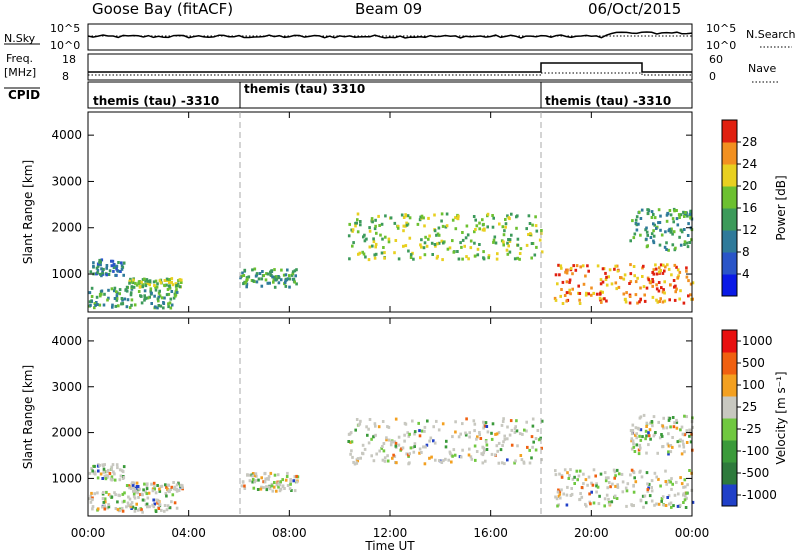 This screenshot has height=554, width=800. I want to click on colorbar-swatch, so click(729, 495).